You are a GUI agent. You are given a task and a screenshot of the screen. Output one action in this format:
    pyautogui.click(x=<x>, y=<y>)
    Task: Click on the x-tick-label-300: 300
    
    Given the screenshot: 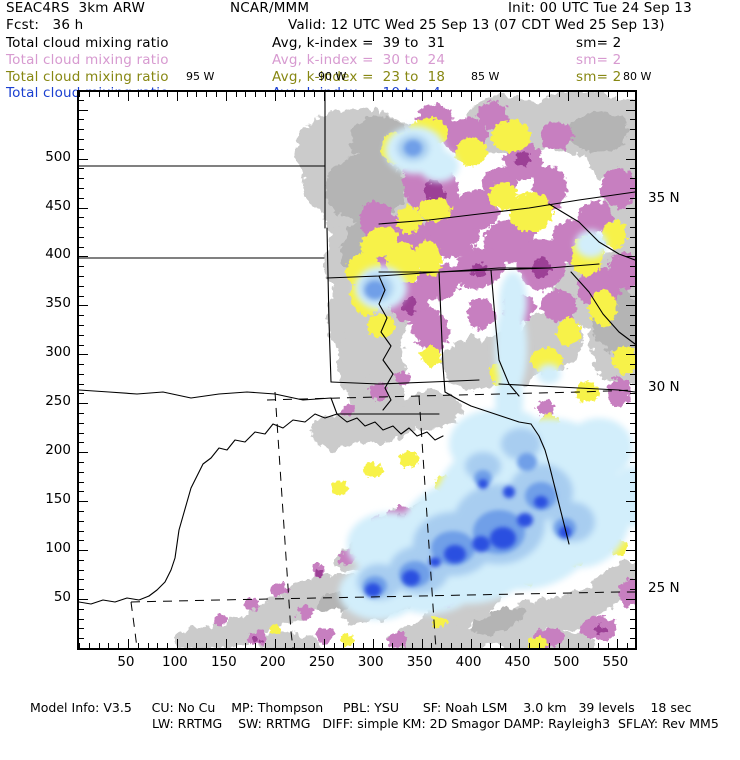 What is the action you would take?
    pyautogui.click(x=370, y=662)
    